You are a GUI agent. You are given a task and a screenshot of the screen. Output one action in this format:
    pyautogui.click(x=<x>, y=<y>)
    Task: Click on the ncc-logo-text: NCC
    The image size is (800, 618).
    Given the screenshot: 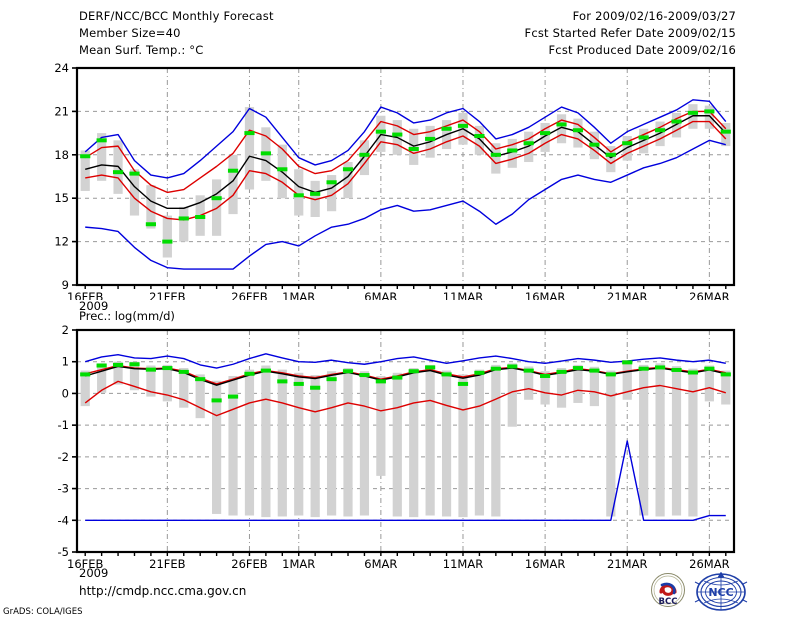 What is the action you would take?
    pyautogui.click(x=720, y=592)
    